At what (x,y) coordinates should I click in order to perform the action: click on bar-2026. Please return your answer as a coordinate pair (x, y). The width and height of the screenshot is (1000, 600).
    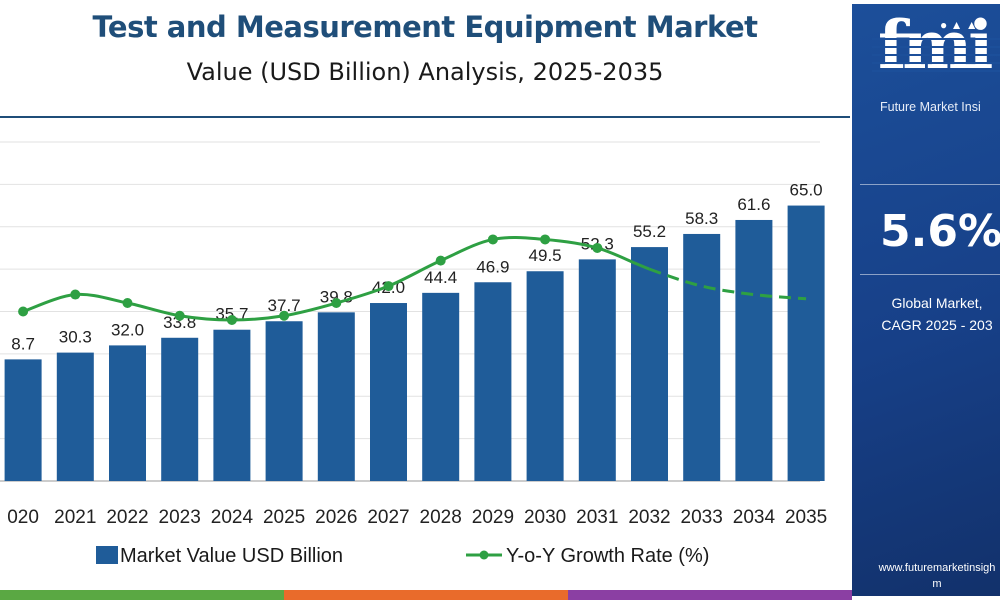
    Looking at the image, I should click on (336, 396).